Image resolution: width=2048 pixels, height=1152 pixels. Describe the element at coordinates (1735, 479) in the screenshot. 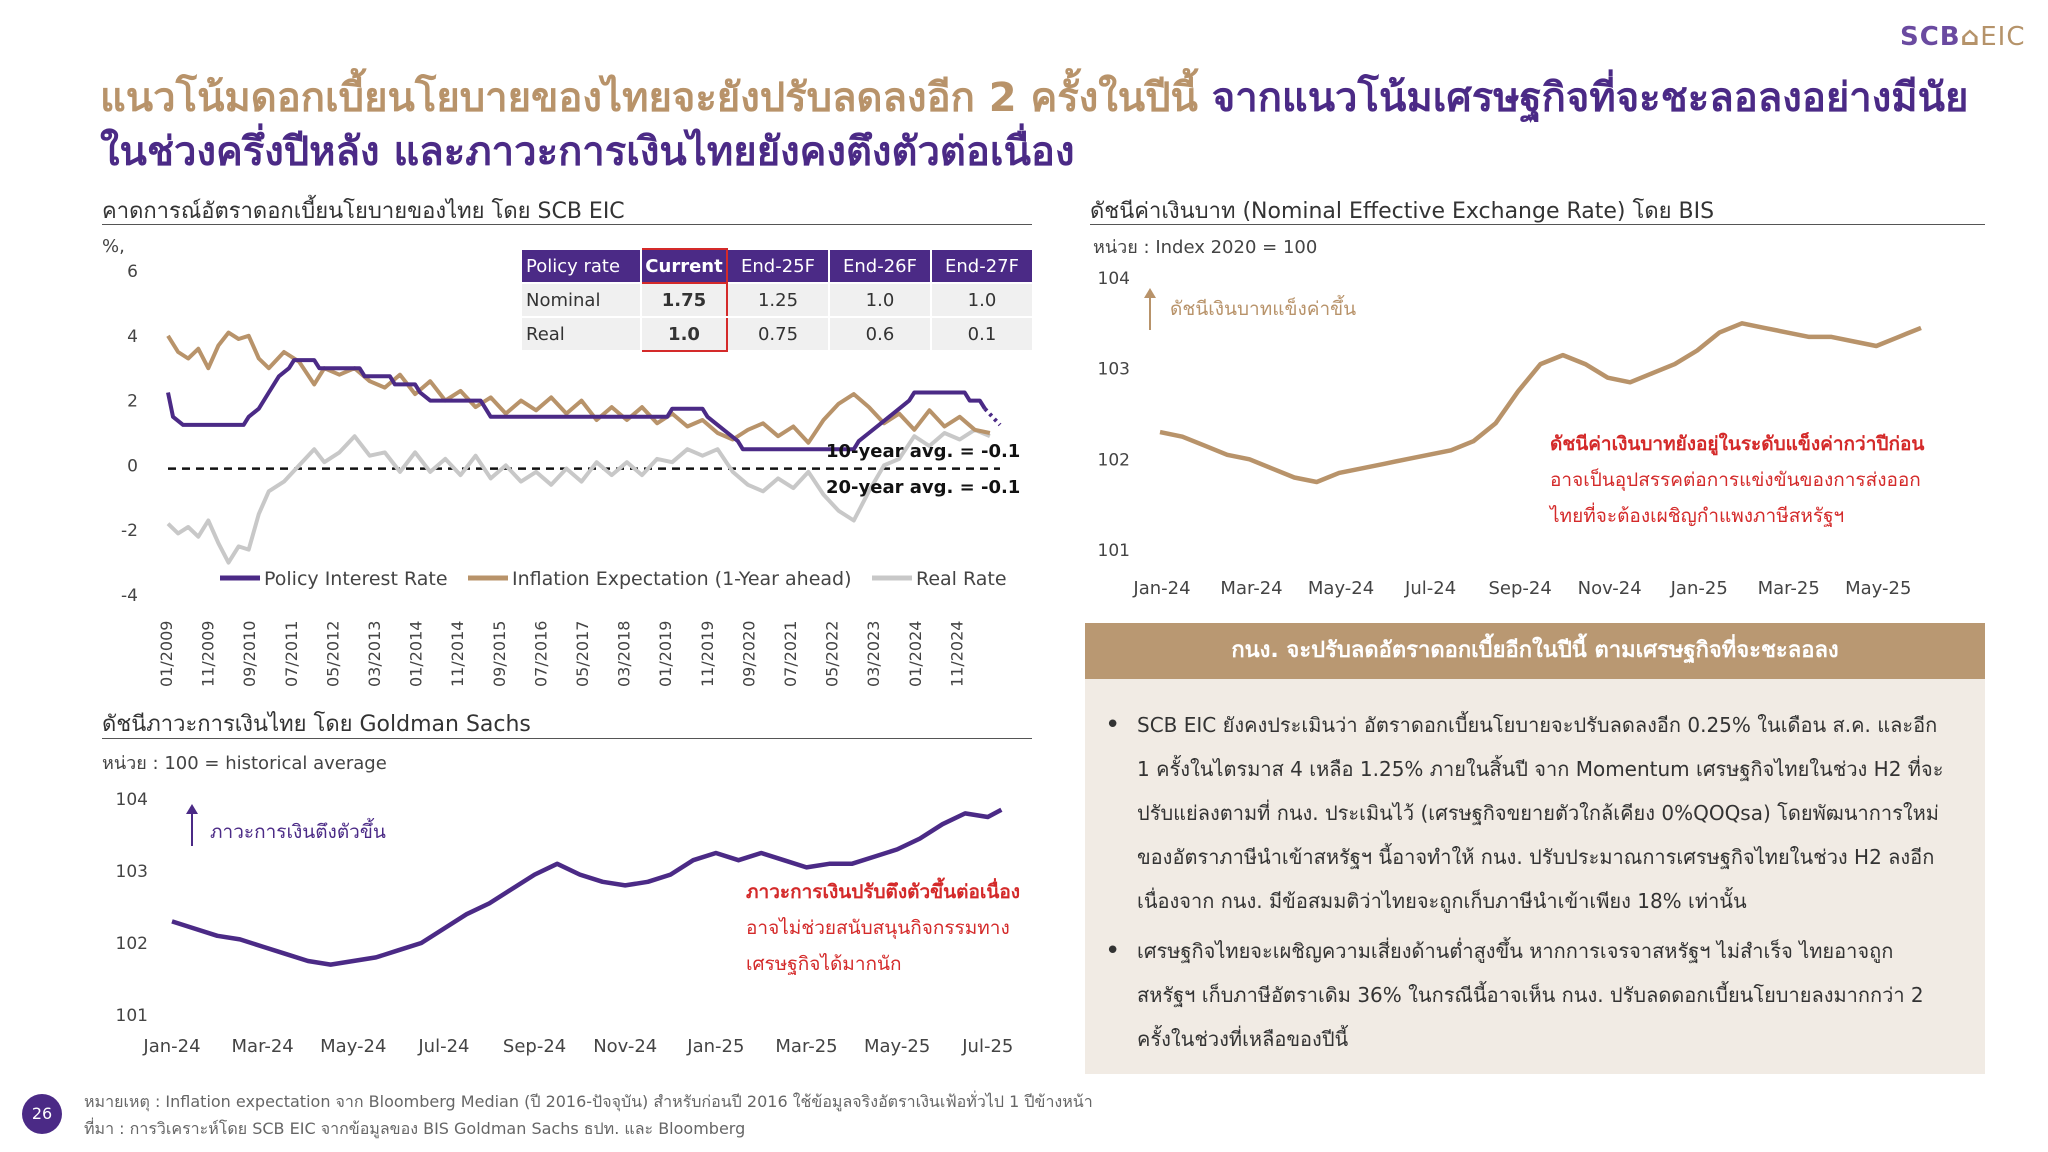

I see `neer-annotation-sub1: อาจเป็นอุปสรรคต่อการแข่งขันของการส่งออก` at that location.